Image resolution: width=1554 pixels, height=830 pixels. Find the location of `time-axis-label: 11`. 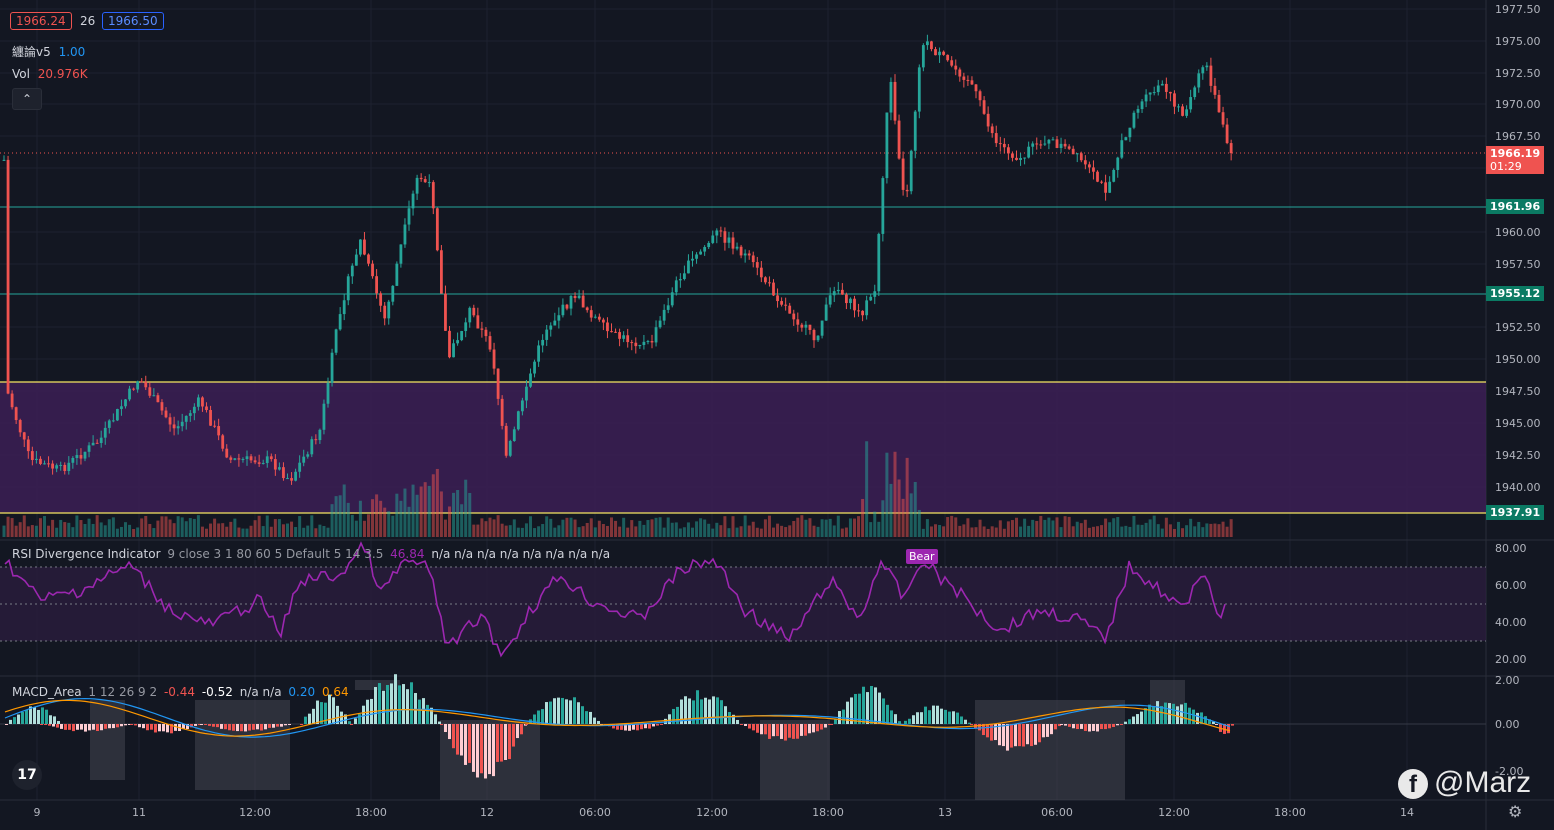

time-axis-label: 11 is located at coordinates (139, 812).